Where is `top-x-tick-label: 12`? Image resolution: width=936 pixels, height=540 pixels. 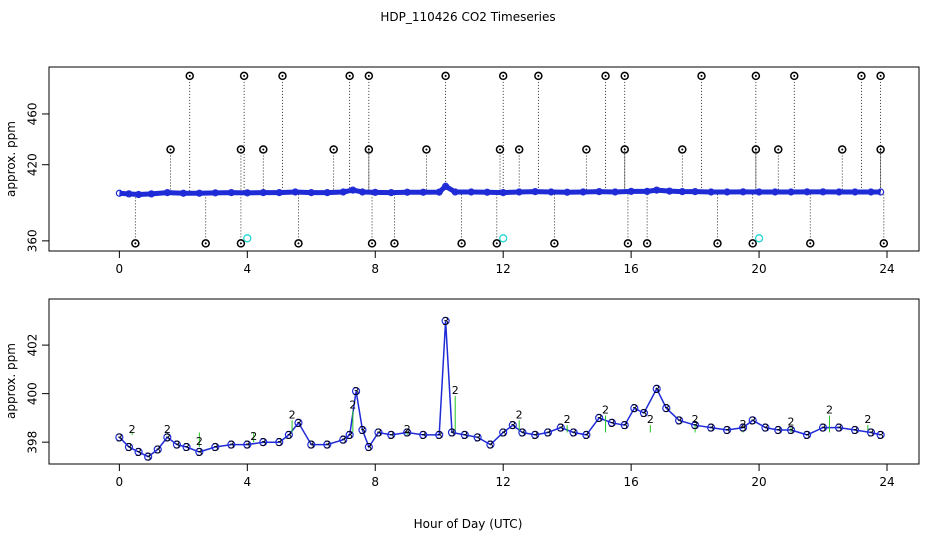
top-x-tick-label: 12 is located at coordinates (503, 269).